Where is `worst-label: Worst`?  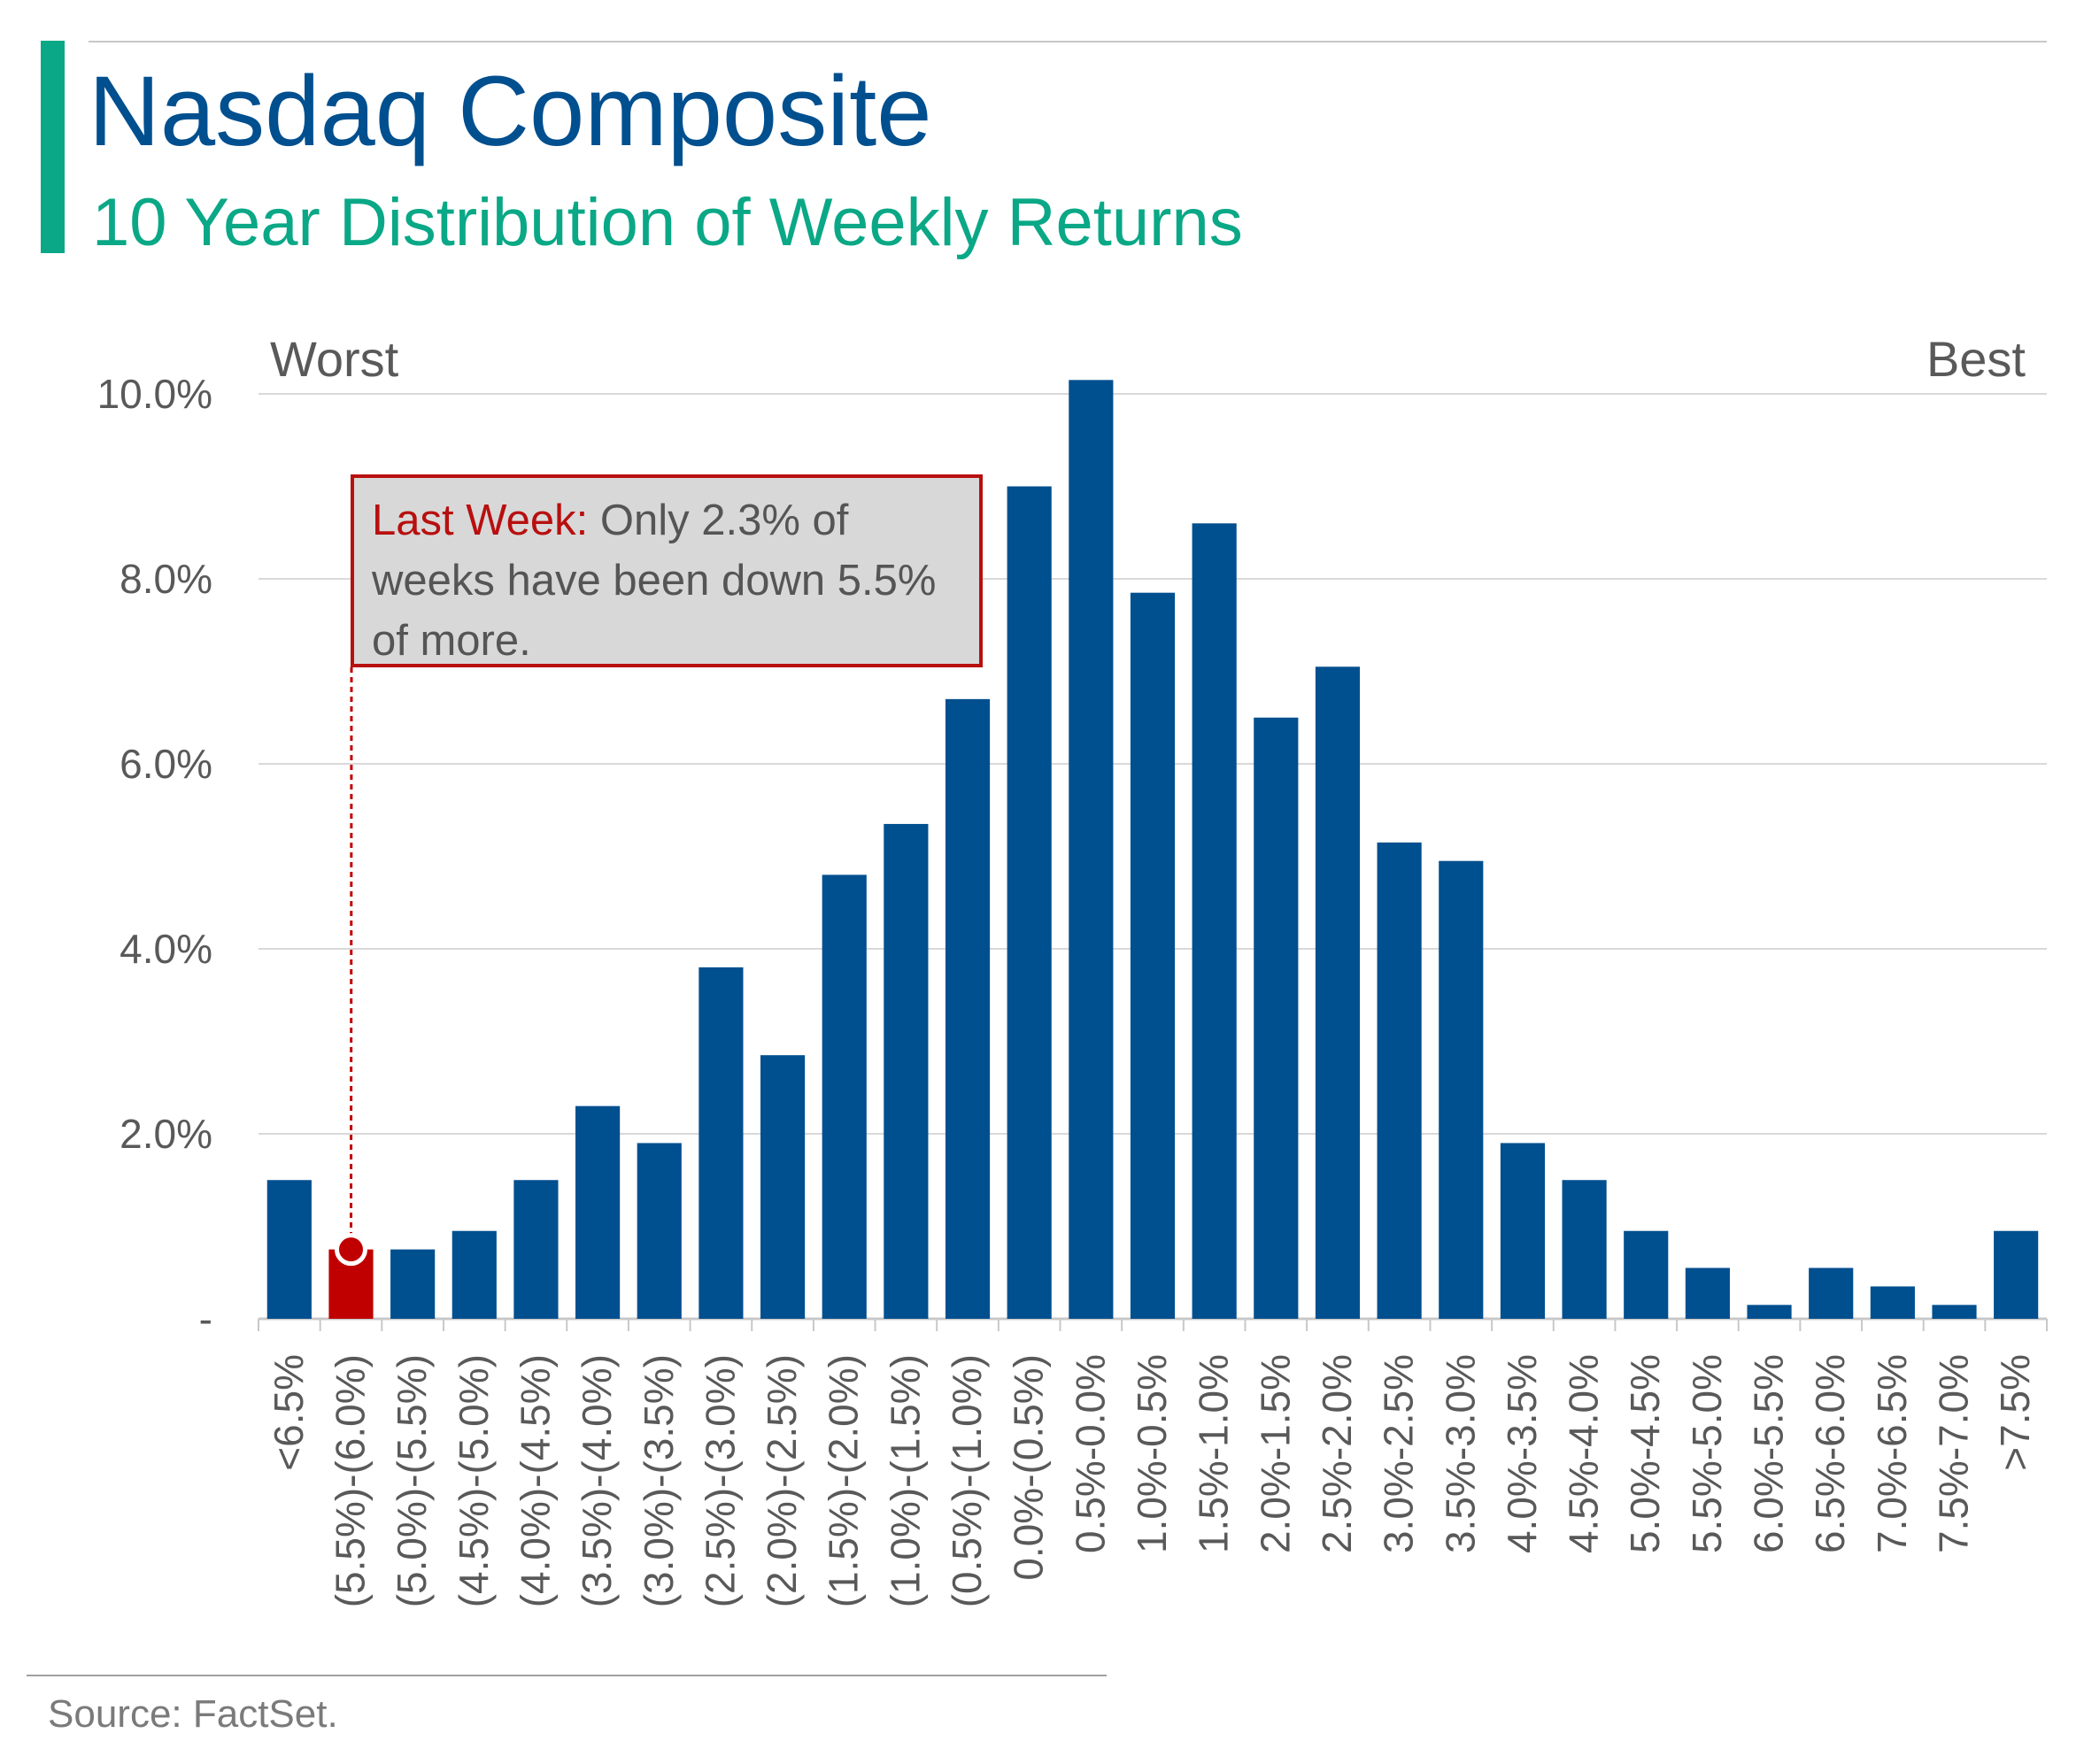
worst-label: Worst is located at coordinates (334, 359).